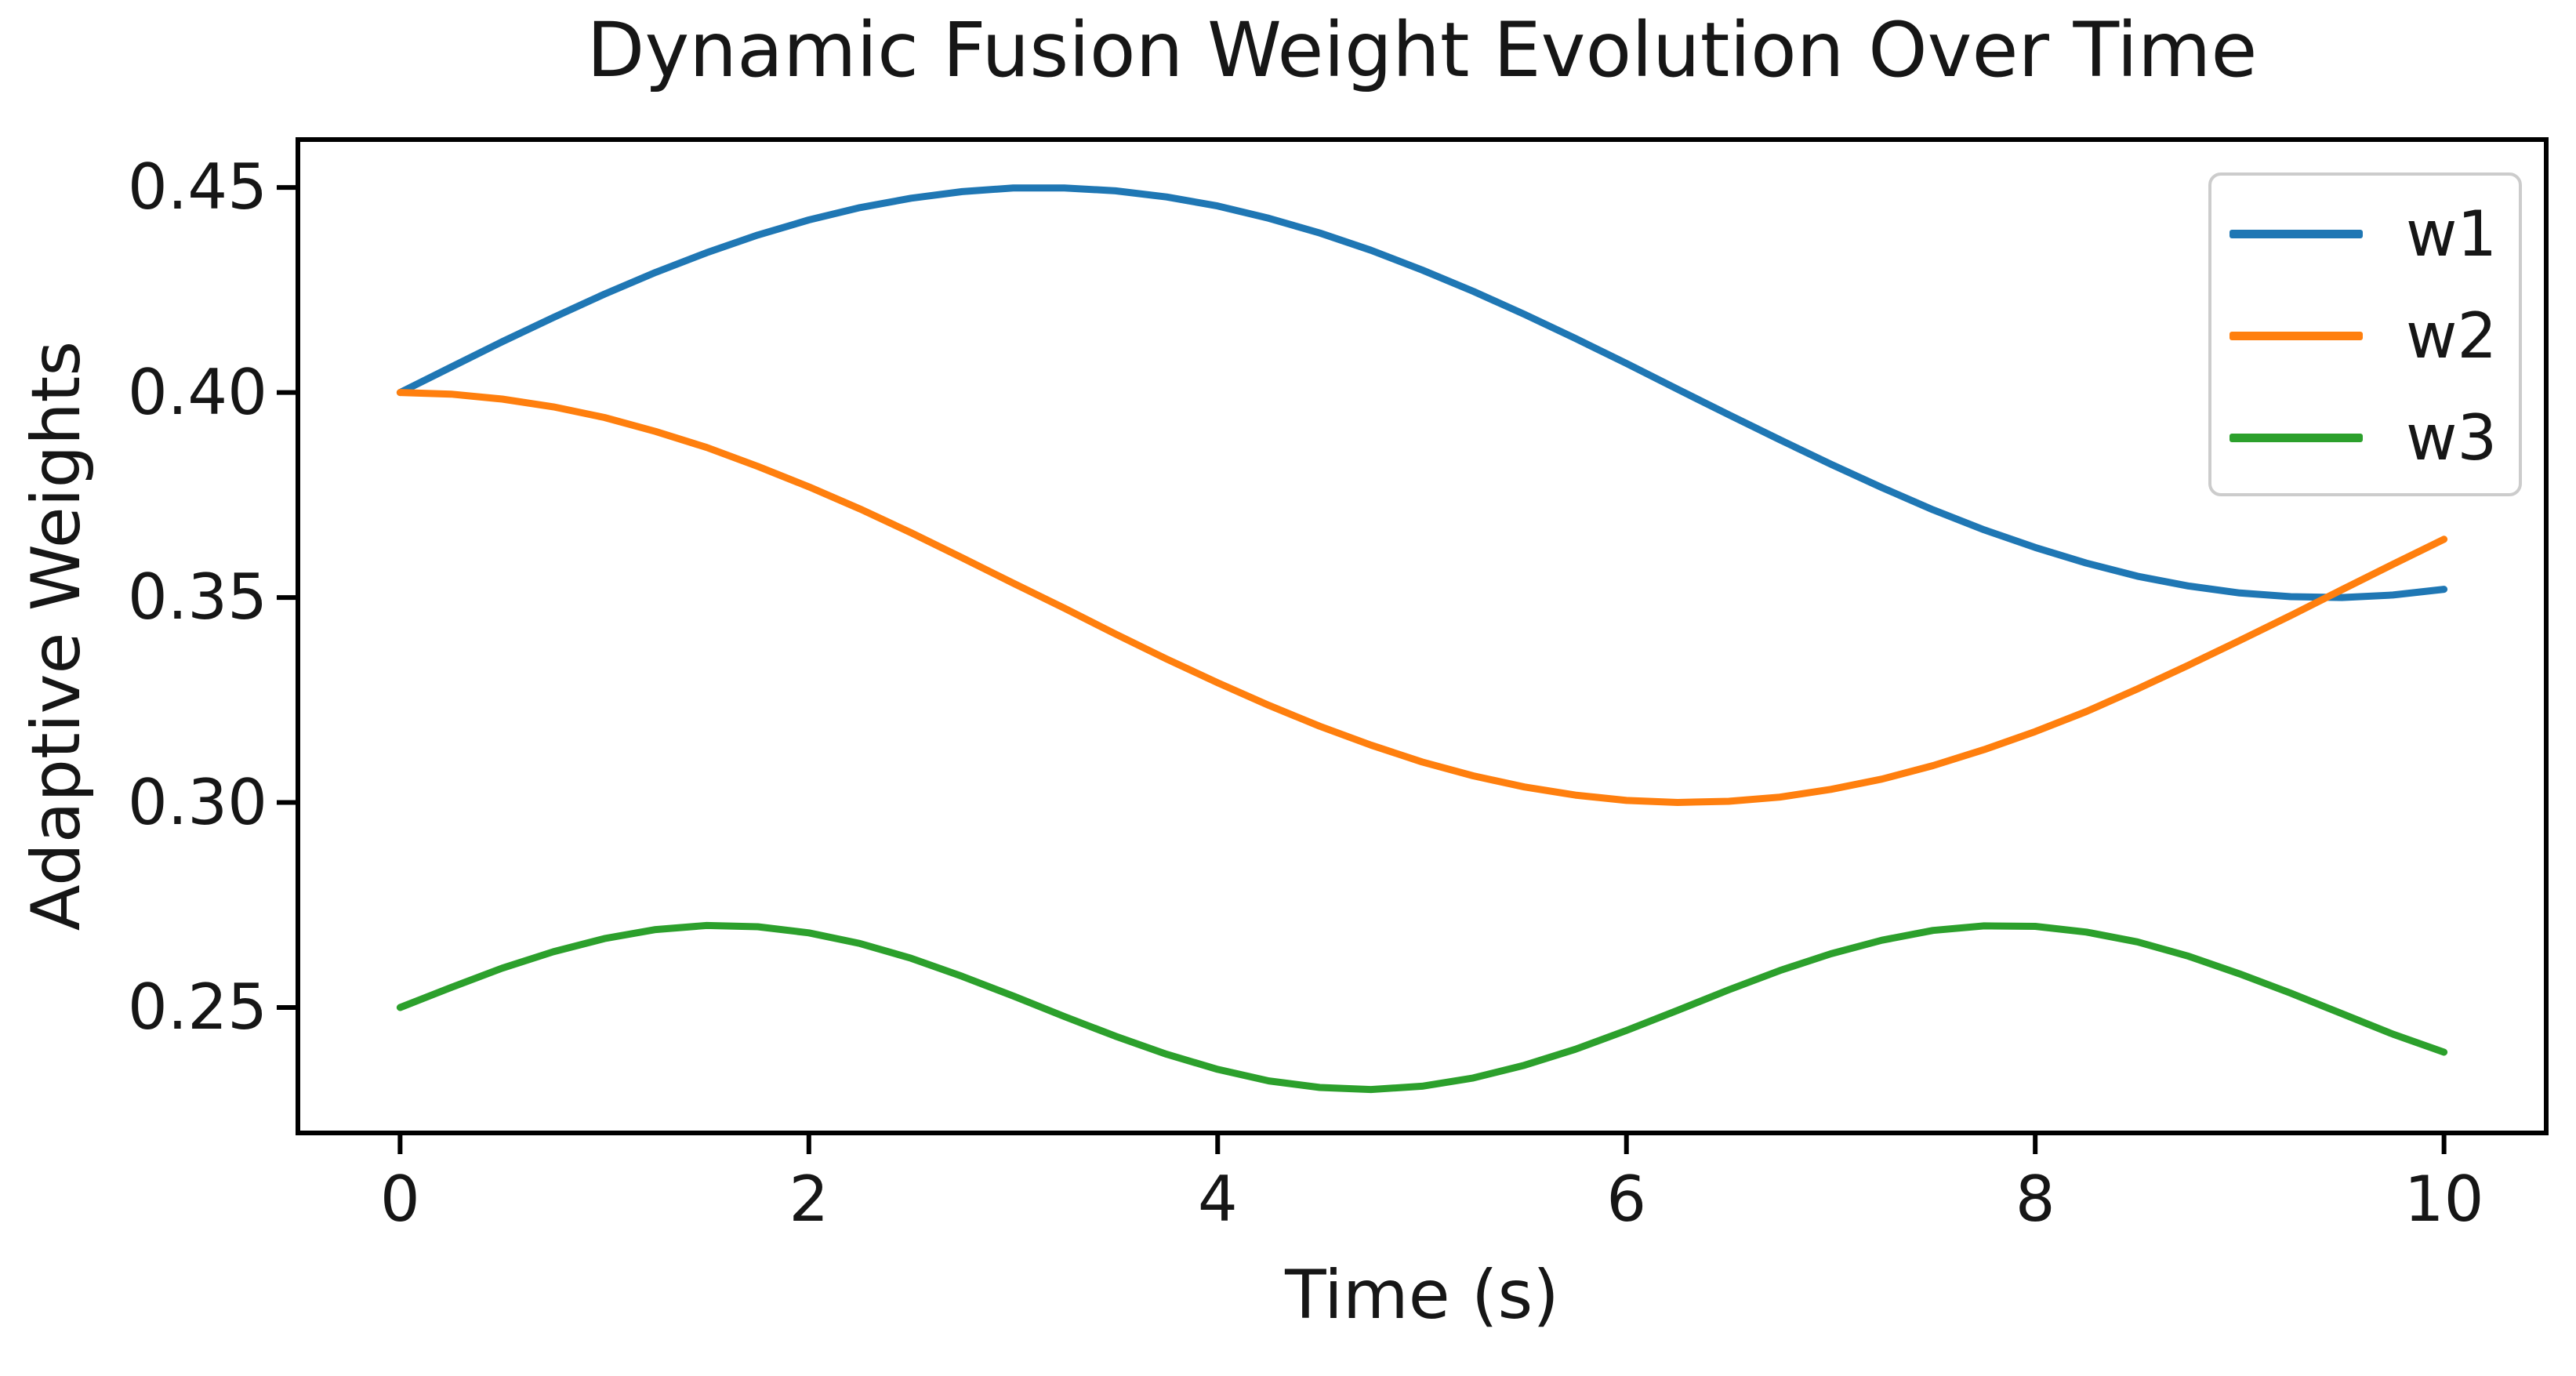 Image resolution: width=2576 pixels, height=1376 pixels. What do you see at coordinates (1626, 1199) in the screenshot?
I see `x-tick-label-6: 6` at bounding box center [1626, 1199].